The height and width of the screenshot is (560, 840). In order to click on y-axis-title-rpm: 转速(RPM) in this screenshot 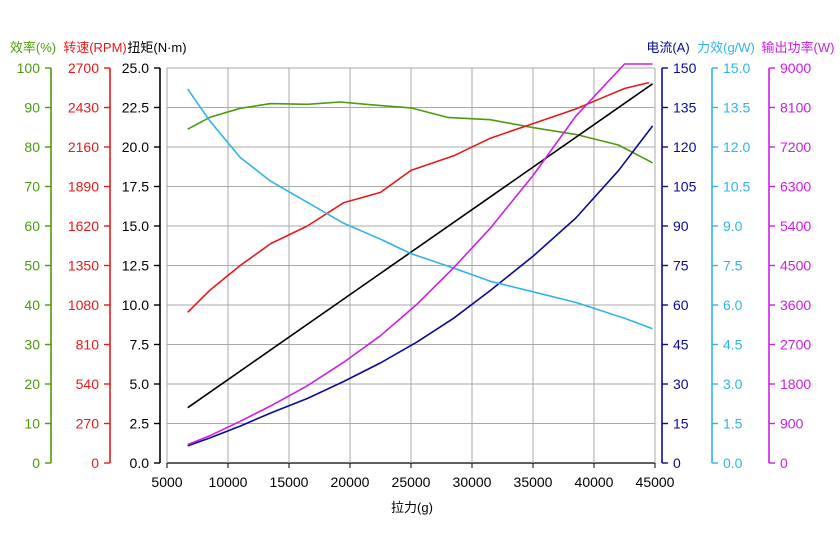, I will do `click(95, 47)`.